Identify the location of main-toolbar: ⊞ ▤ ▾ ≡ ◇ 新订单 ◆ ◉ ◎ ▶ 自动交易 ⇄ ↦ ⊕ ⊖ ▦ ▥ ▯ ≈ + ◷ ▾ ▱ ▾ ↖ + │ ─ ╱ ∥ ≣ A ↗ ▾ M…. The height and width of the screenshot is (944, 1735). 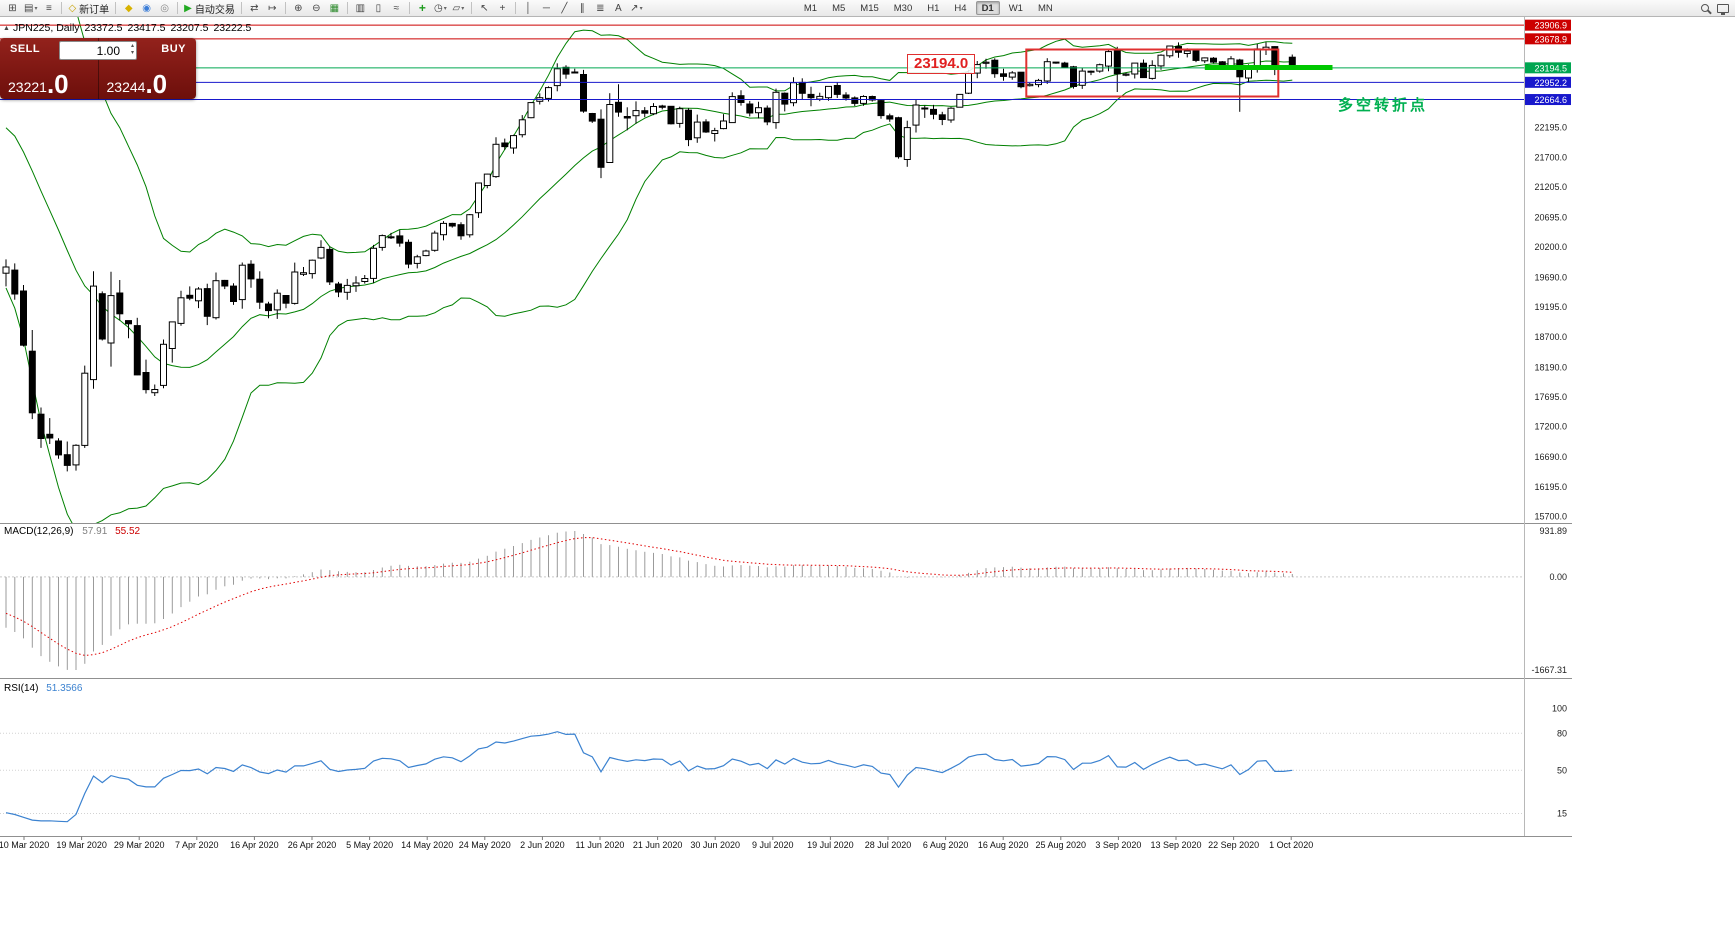
(867, 8).